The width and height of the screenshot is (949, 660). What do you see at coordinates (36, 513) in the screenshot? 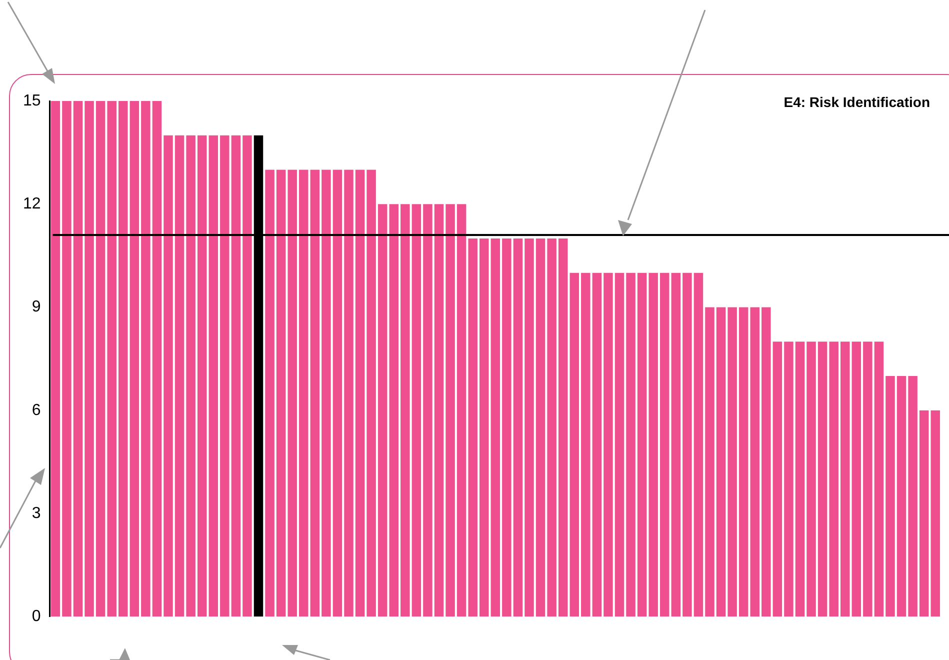
I see `y-tick-label: 3` at bounding box center [36, 513].